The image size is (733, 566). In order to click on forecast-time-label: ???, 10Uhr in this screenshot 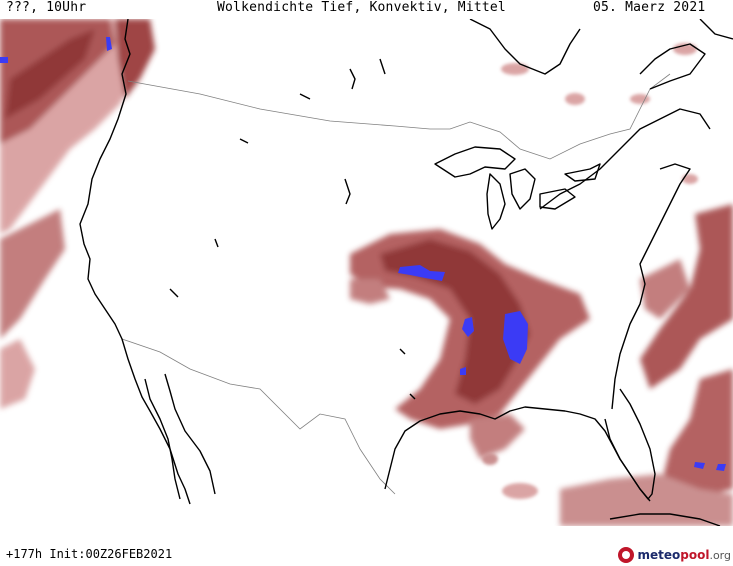, I will do `click(46, 7)`.